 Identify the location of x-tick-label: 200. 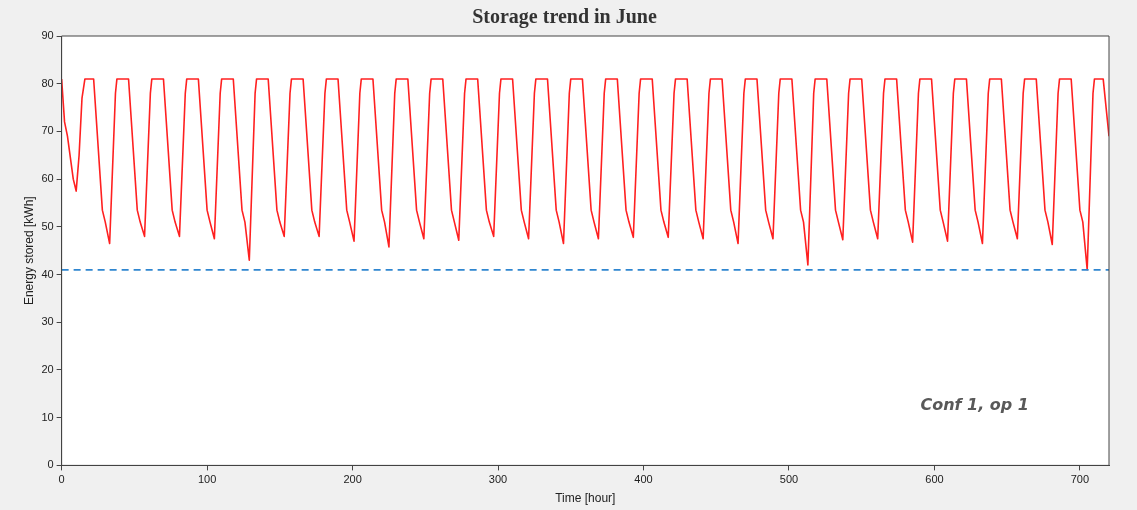
(352, 479).